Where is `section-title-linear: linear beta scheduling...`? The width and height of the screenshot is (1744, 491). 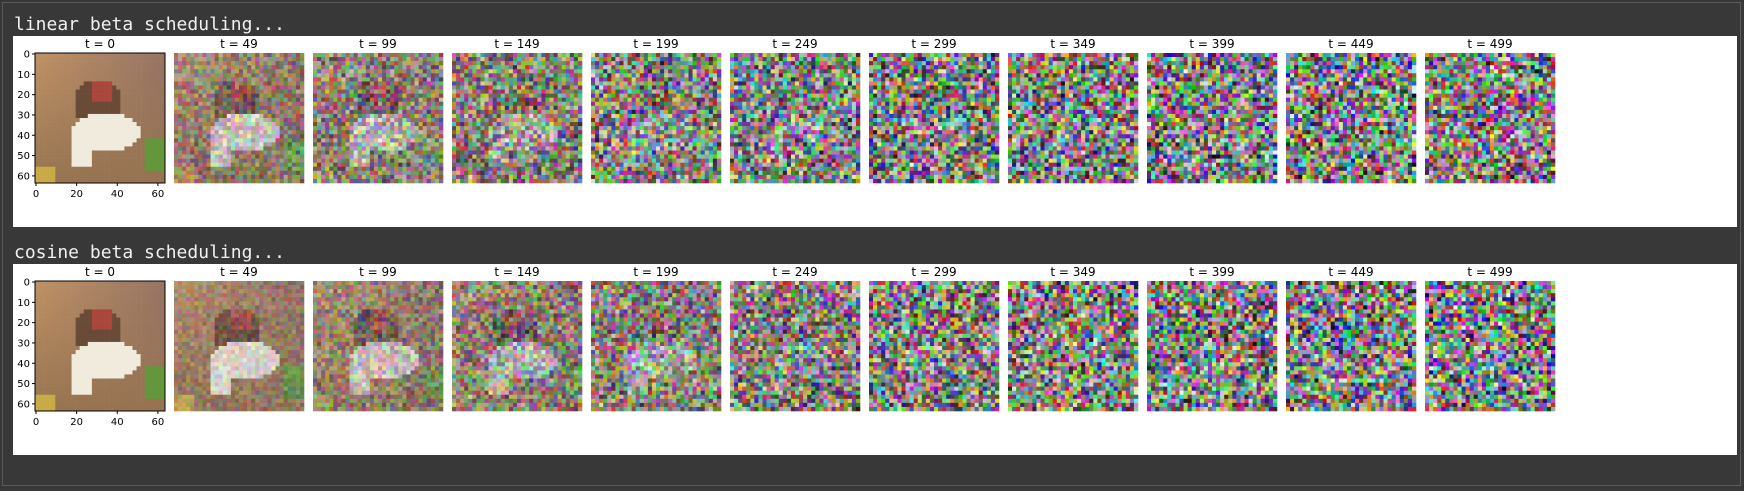 section-title-linear: linear beta scheduling... is located at coordinates (149, 25).